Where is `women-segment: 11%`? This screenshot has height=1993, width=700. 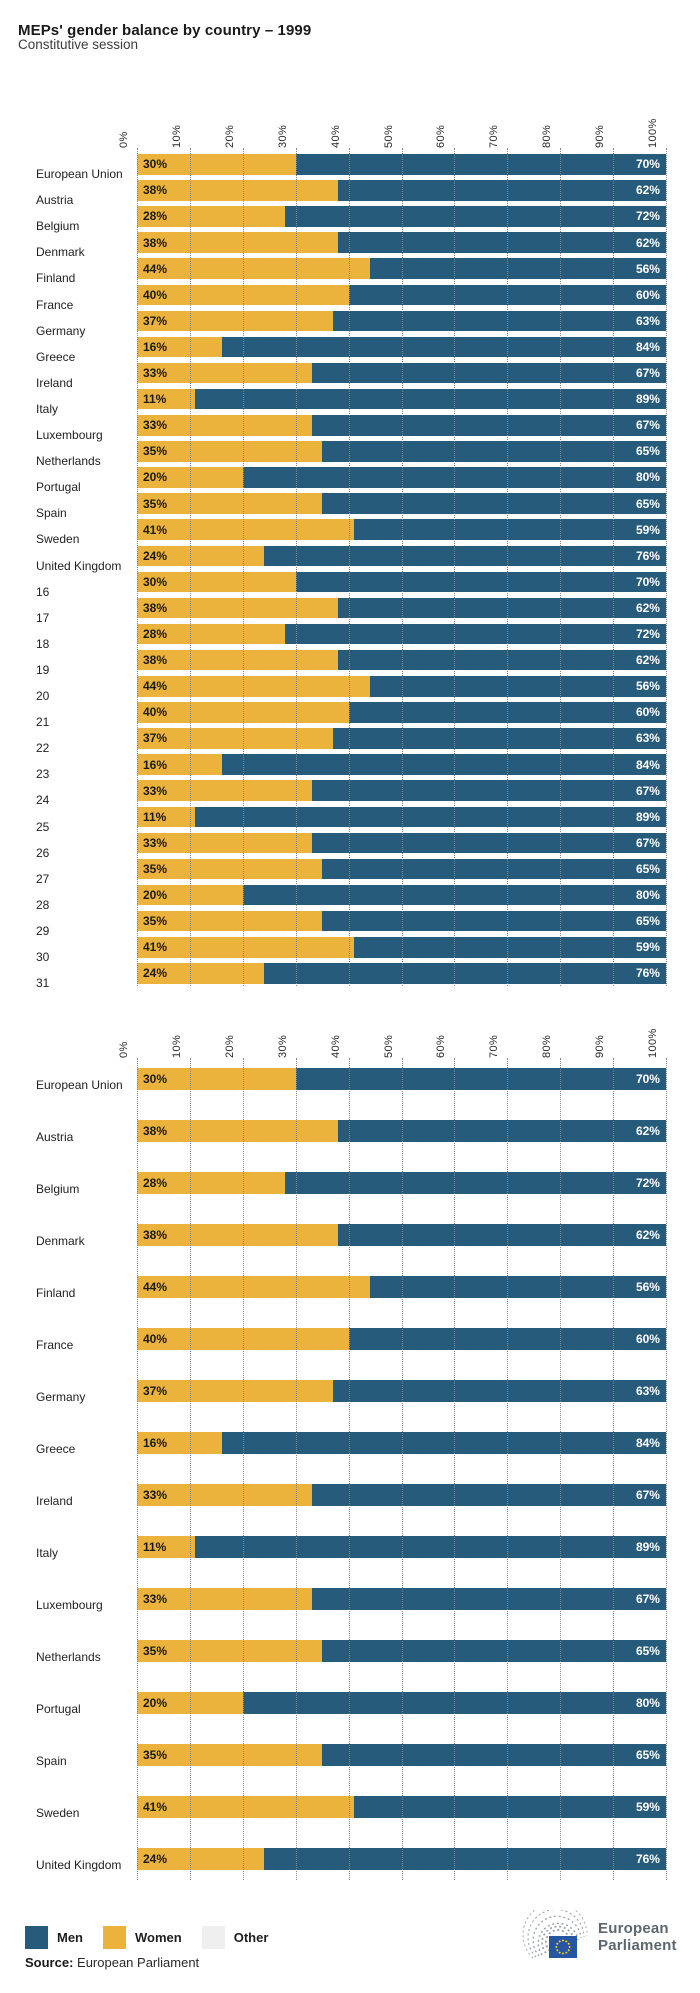 women-segment: 11% is located at coordinates (166, 1547).